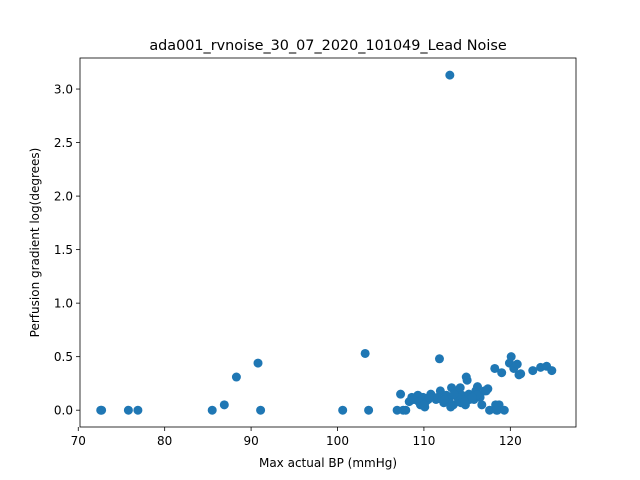 This screenshot has height=480, width=640. Describe the element at coordinates (63, 357) in the screenshot. I see `y-tick-label: 0.5` at that location.